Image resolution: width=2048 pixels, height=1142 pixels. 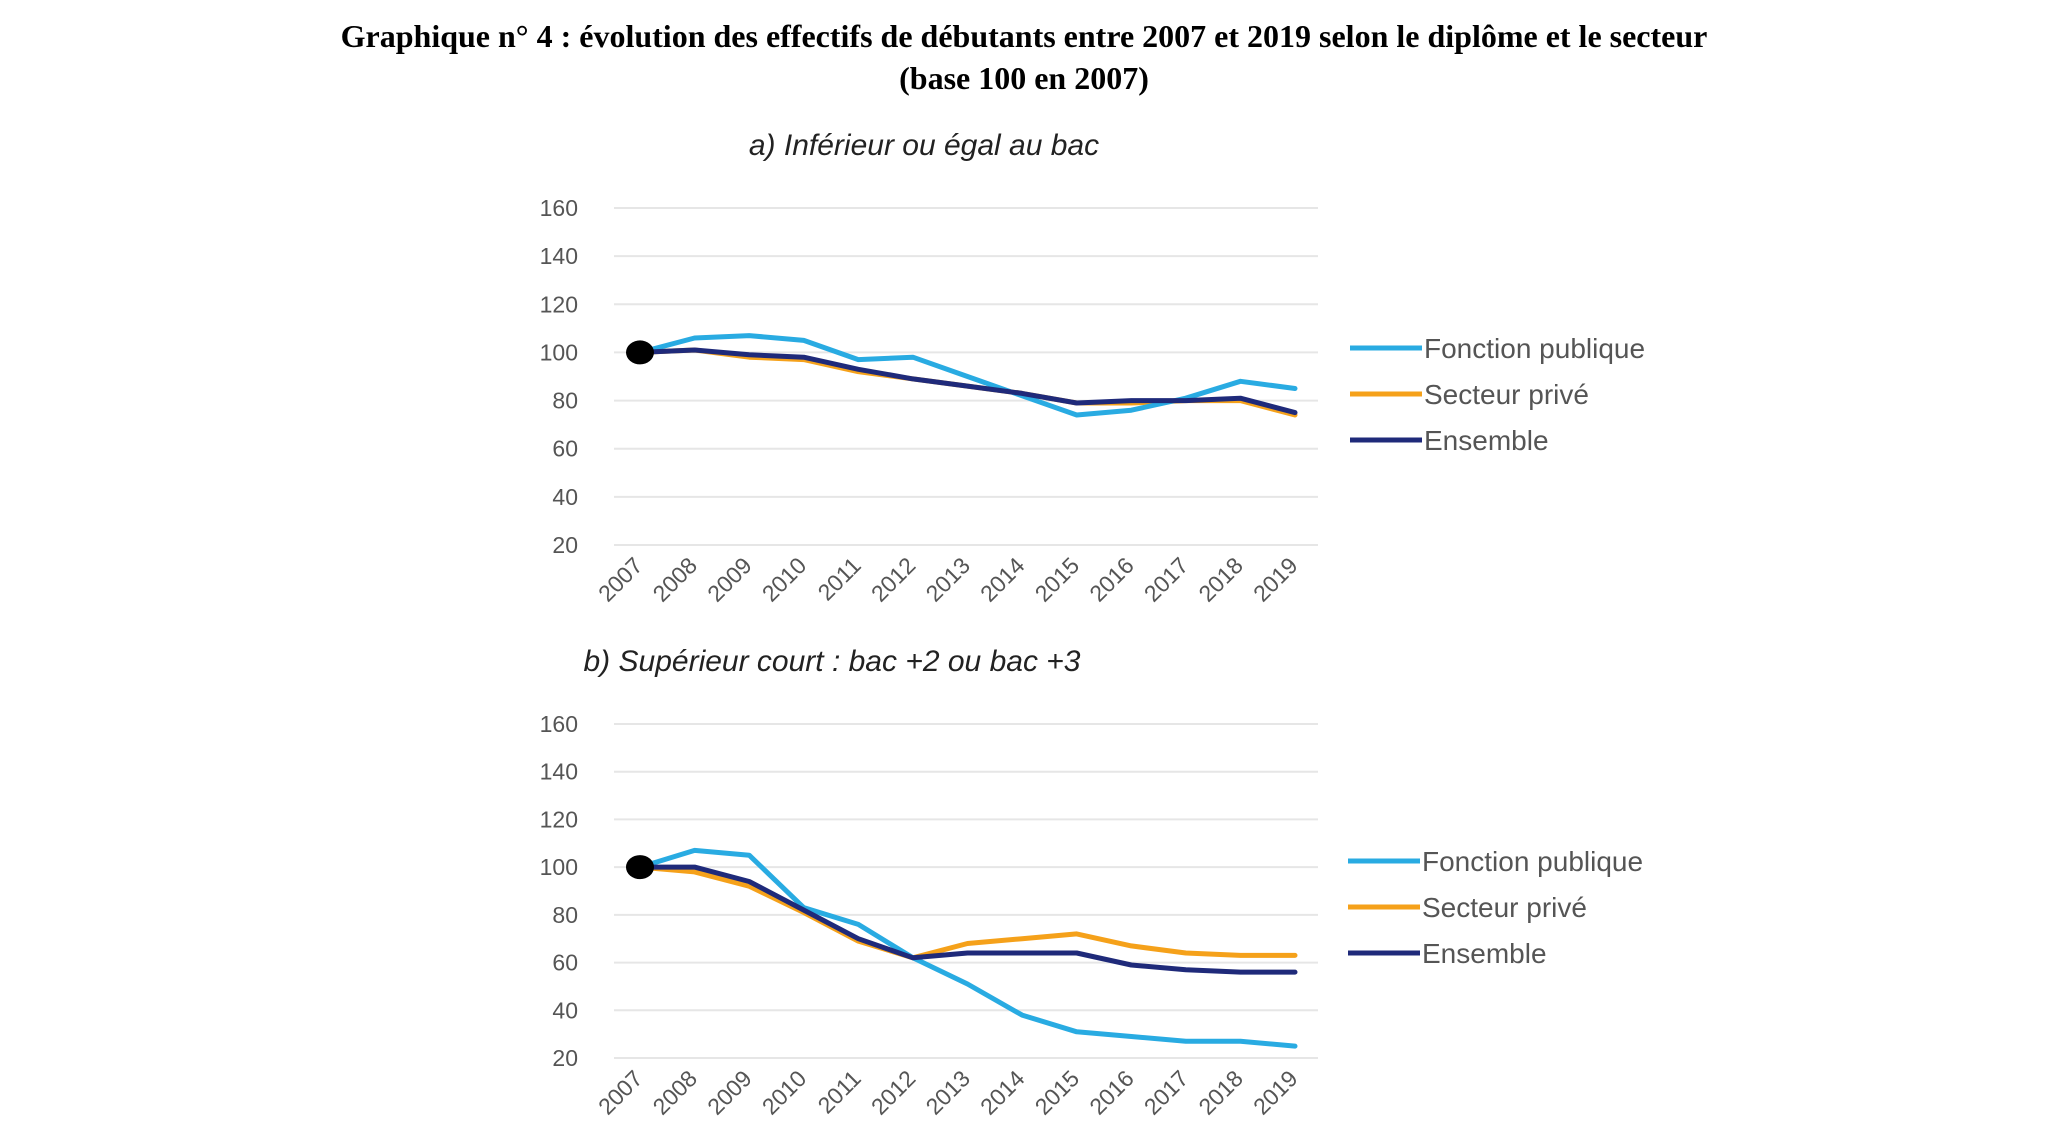 I want to click on figure-subtitle: (base 100 en 2007), so click(x=1024, y=78).